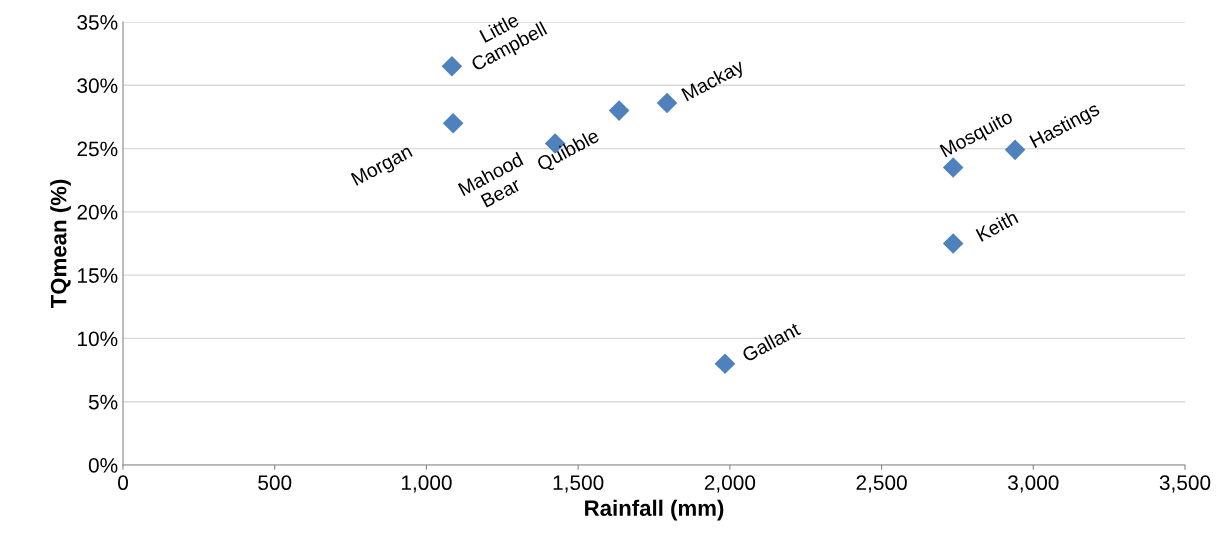  What do you see at coordinates (881, 484) in the screenshot?
I see `x-tick-label: 2,500` at bounding box center [881, 484].